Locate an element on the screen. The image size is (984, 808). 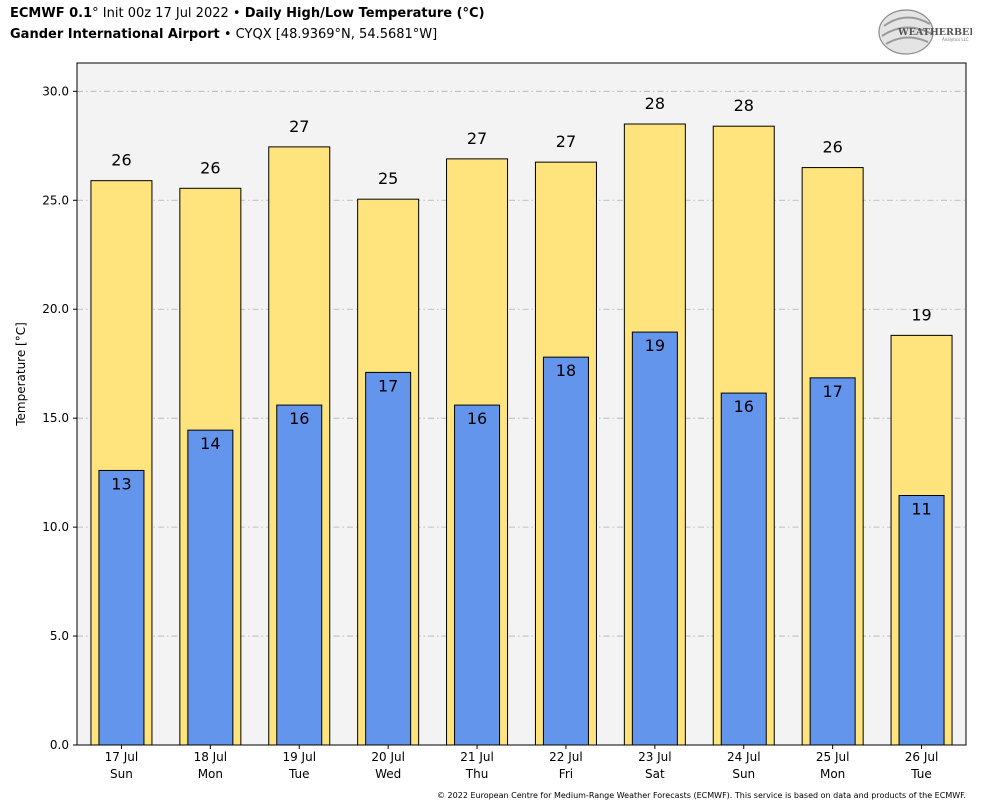
init-time: Init 00z 17 Jul 2022 is located at coordinates (163, 13).